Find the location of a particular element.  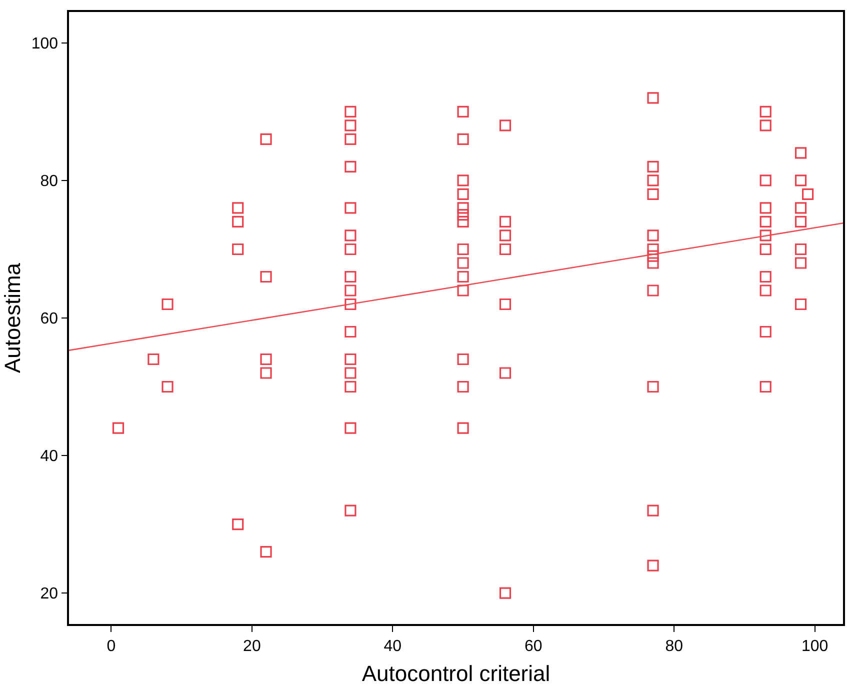

y-tick-label: 60 is located at coordinates (49, 319).